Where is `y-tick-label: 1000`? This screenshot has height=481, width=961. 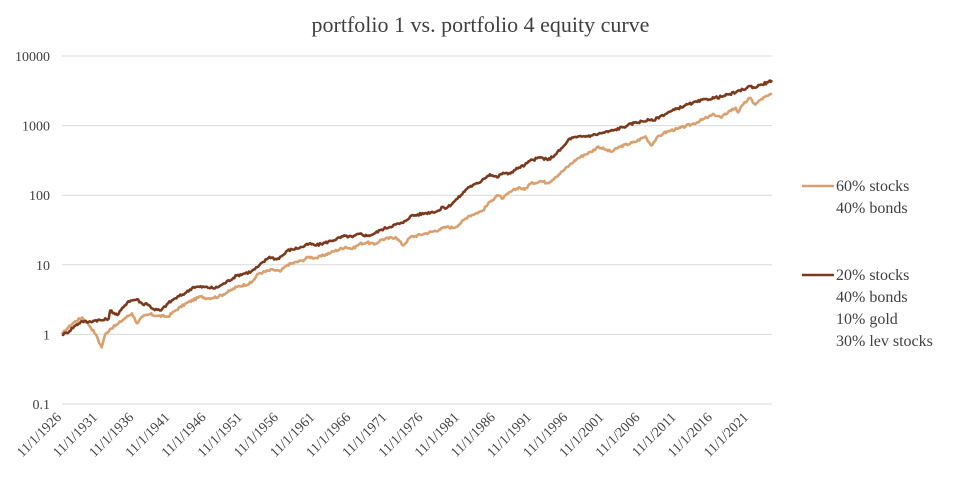
y-tick-label: 1000 is located at coordinates (36, 127).